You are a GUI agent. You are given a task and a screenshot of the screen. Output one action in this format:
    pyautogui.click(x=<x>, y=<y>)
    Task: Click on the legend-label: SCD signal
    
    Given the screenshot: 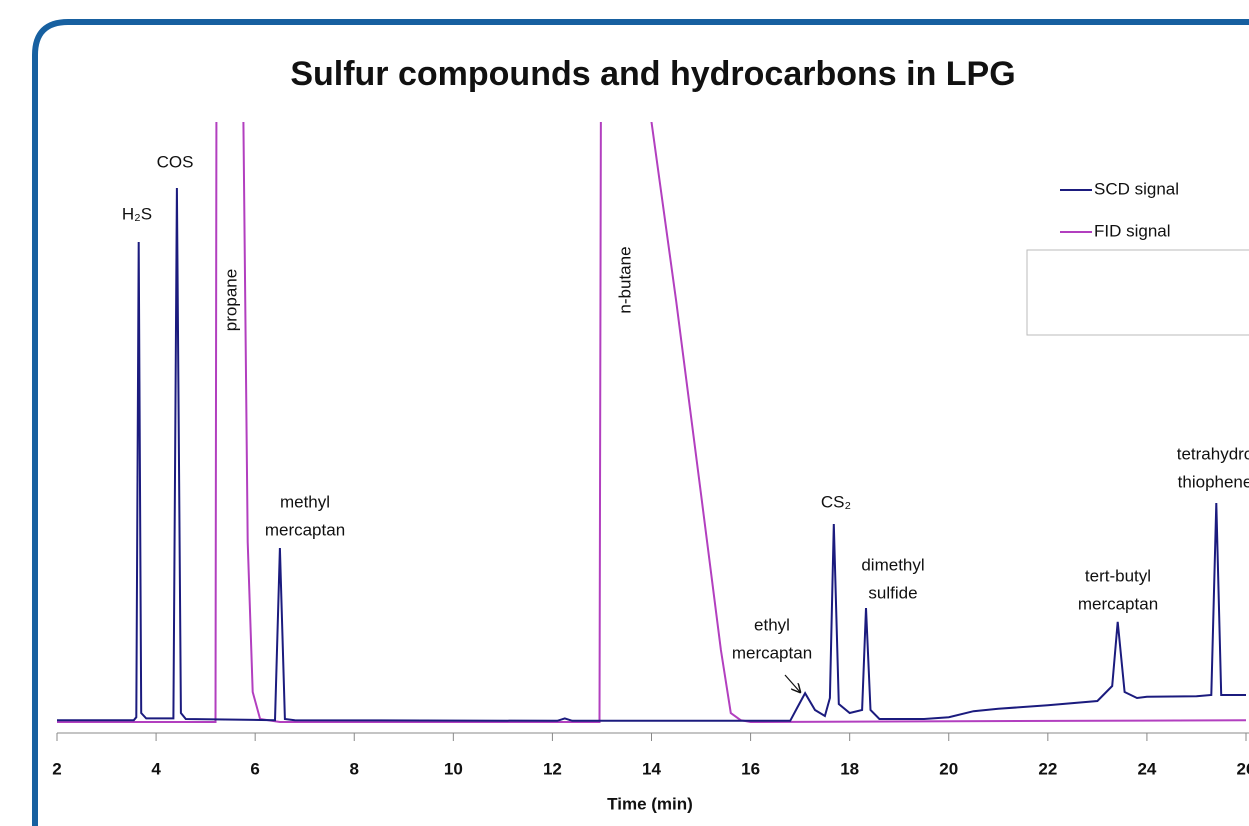 What is the action you would take?
    pyautogui.click(x=1136, y=188)
    